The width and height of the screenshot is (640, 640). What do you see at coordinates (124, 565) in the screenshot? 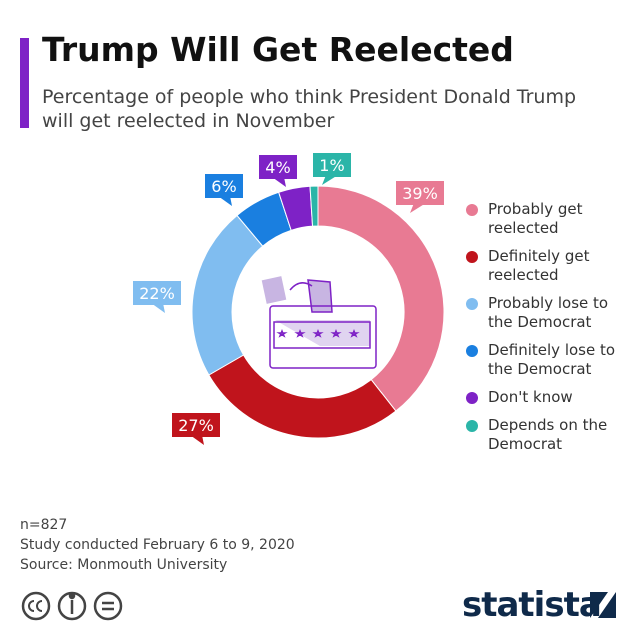
I see `note: Source: Monmouth University` at bounding box center [124, 565].